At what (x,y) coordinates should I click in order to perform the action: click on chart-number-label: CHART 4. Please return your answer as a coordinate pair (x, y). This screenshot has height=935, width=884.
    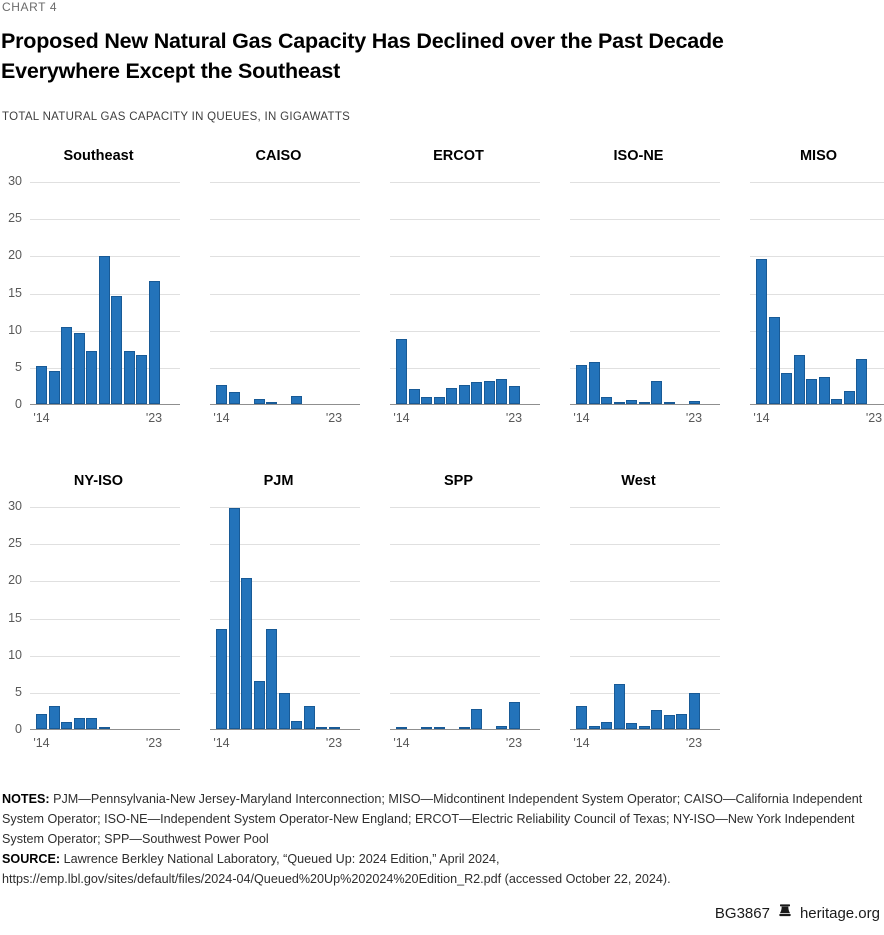
    Looking at the image, I should click on (30, 7).